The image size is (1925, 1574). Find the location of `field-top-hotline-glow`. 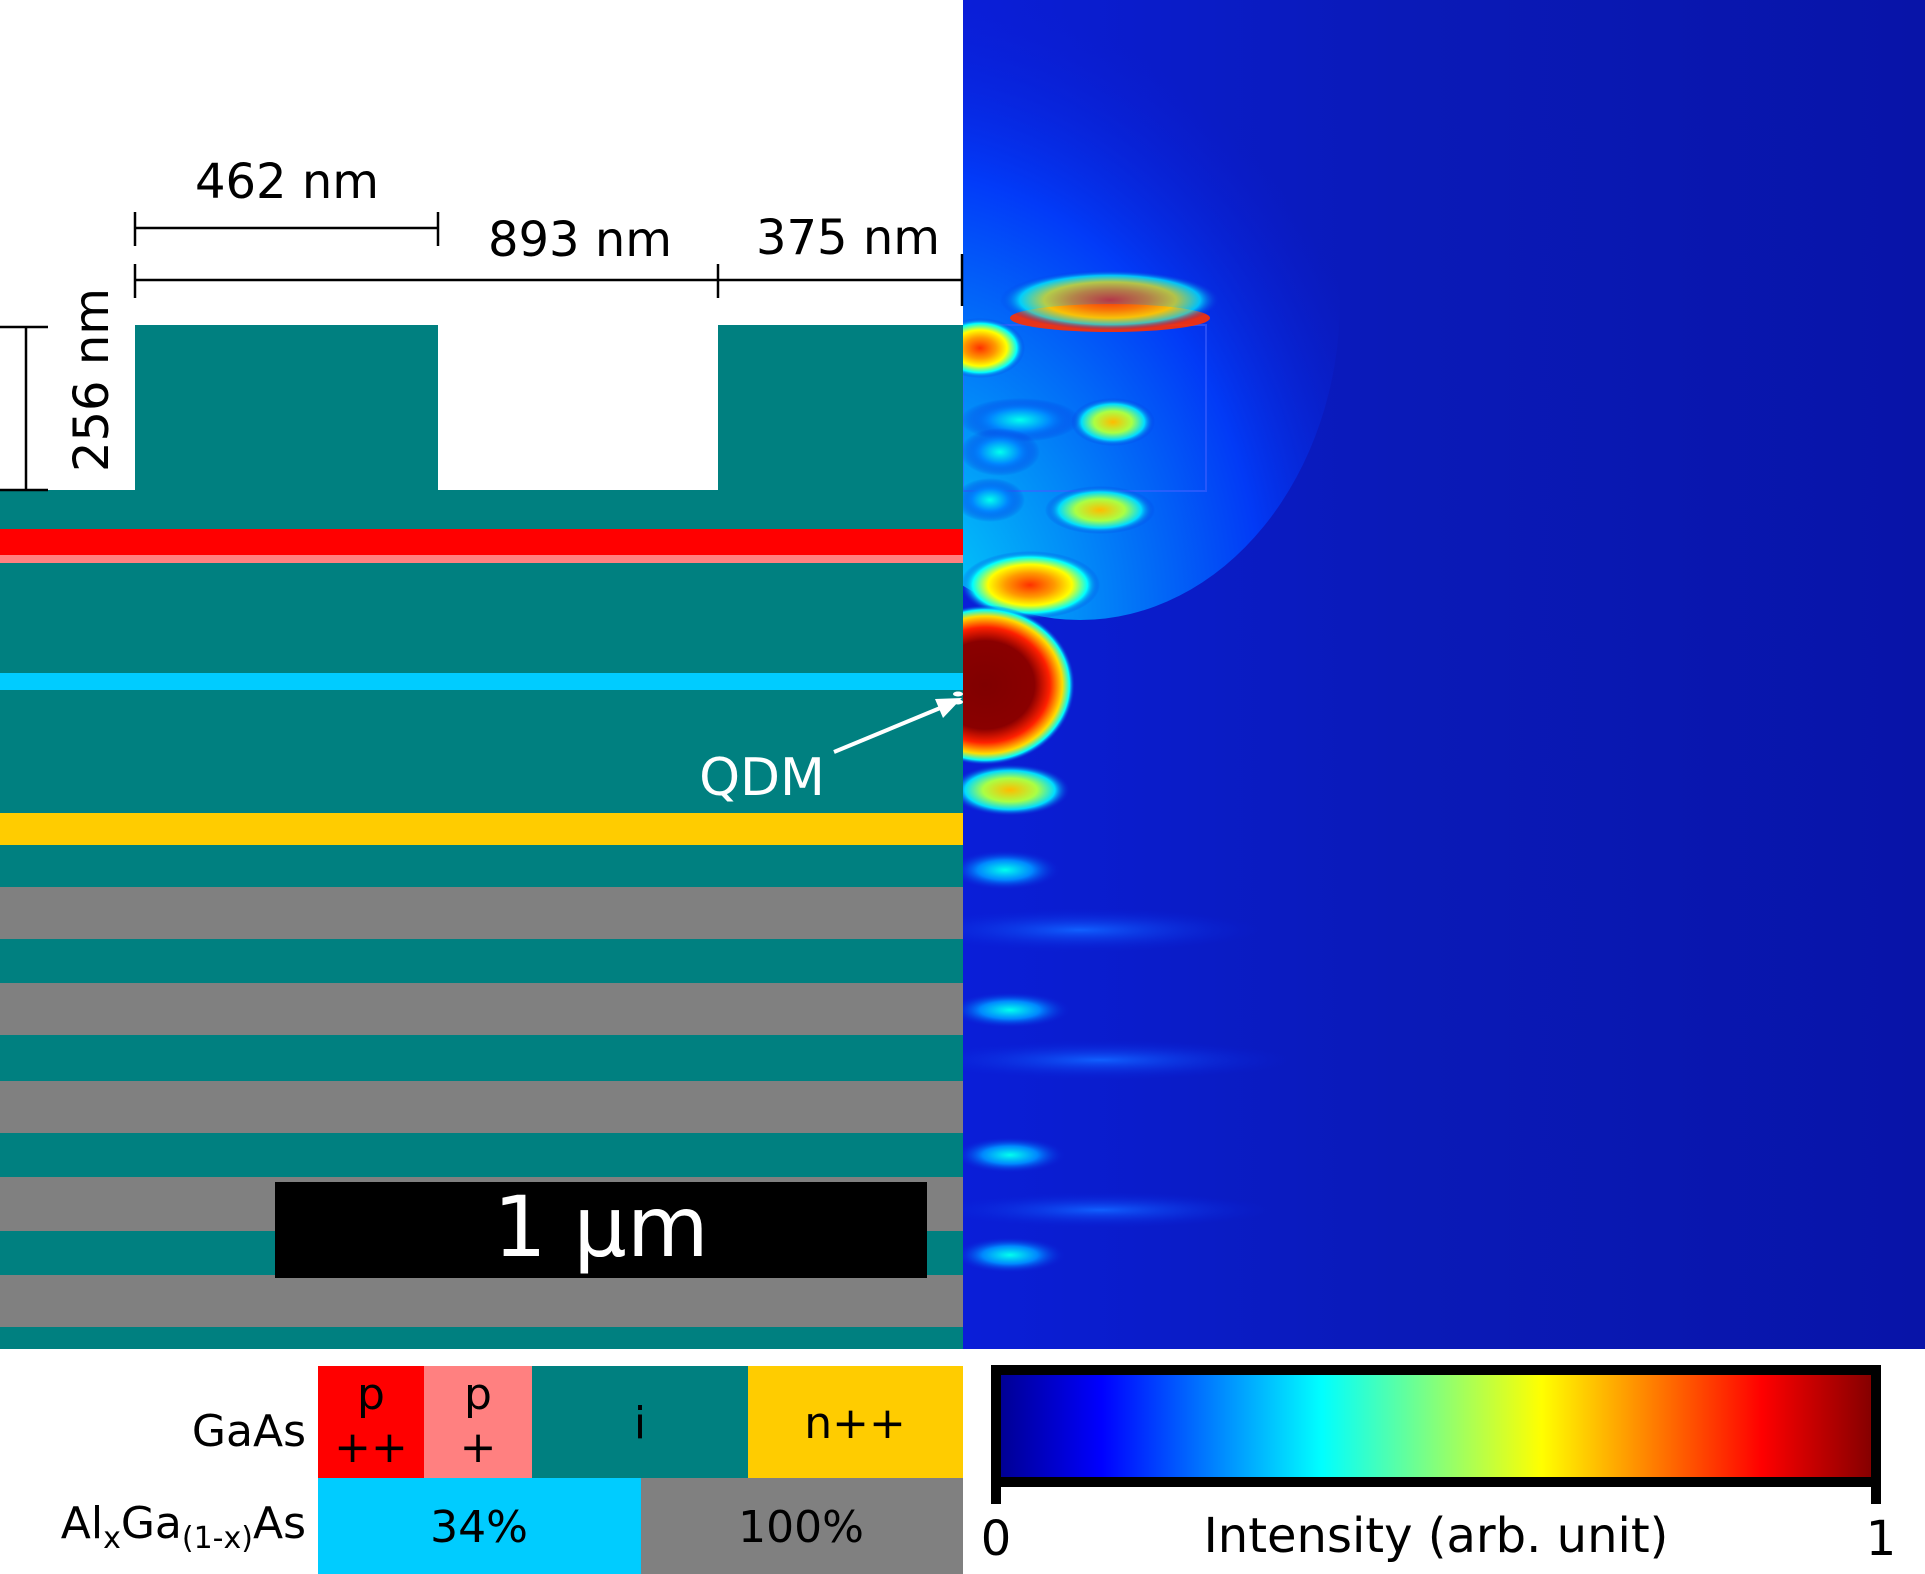

field-top-hotline-glow is located at coordinates (1110, 300).